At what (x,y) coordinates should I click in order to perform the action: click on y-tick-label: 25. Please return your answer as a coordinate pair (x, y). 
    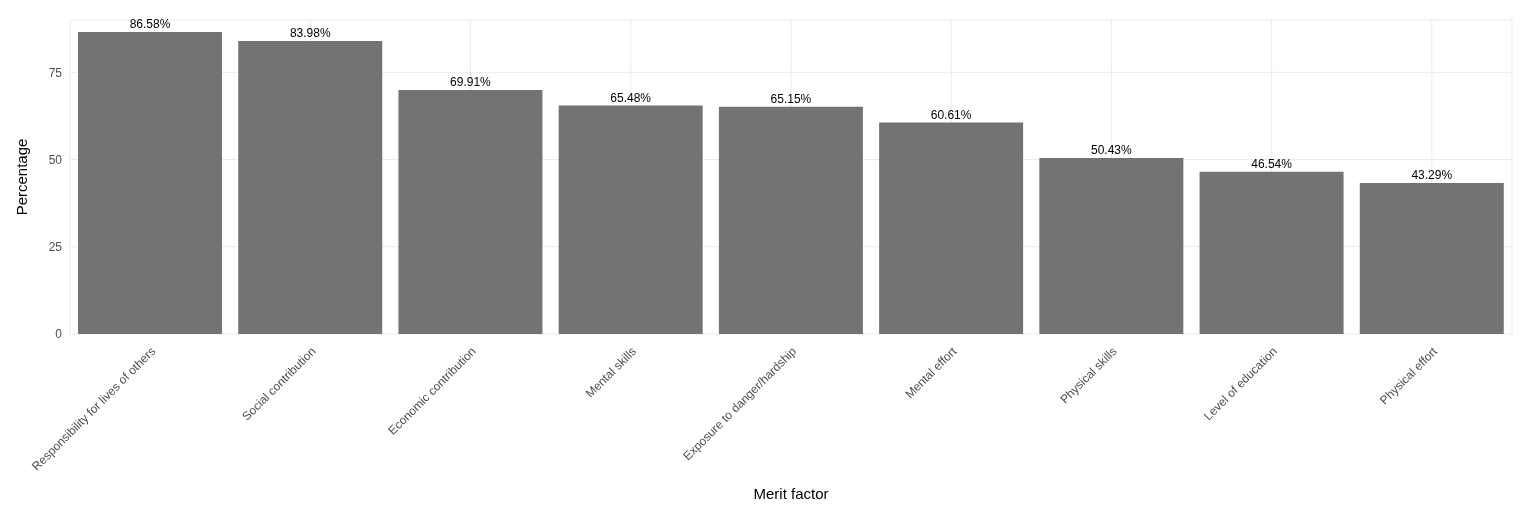
    Looking at the image, I should click on (55, 247).